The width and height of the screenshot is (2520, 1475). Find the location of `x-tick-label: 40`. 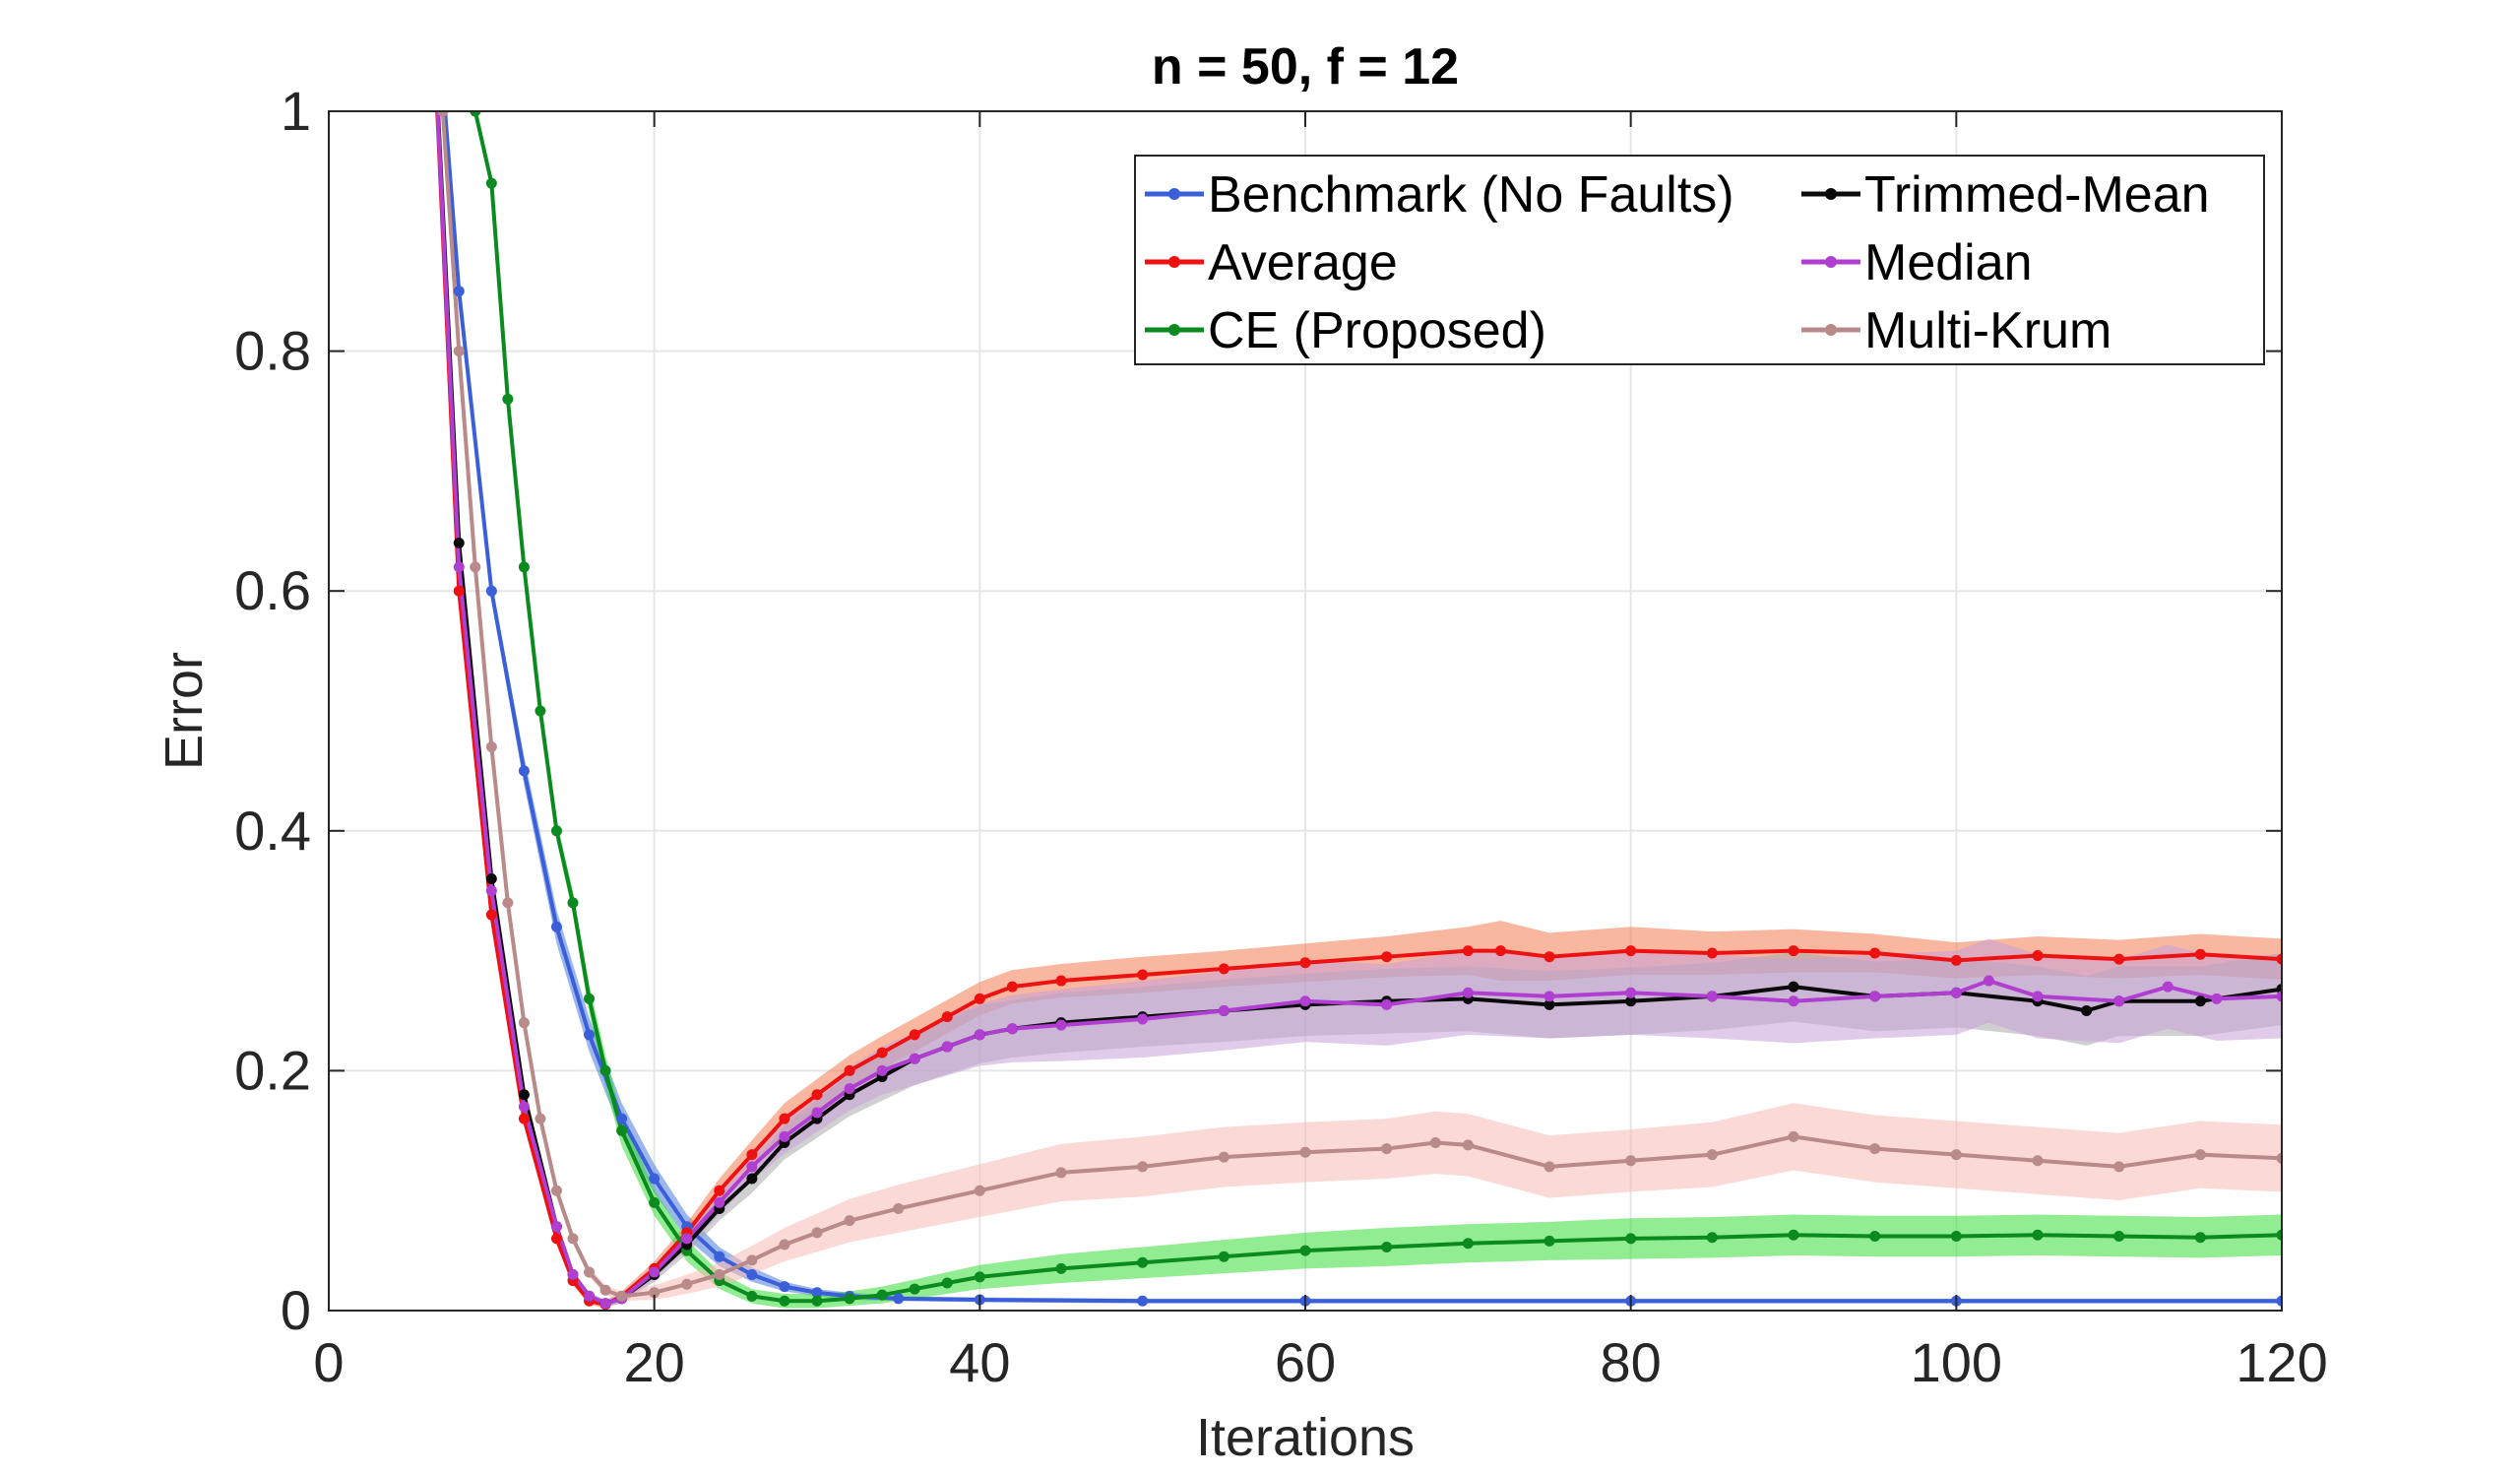

x-tick-label: 40 is located at coordinates (979, 1362).